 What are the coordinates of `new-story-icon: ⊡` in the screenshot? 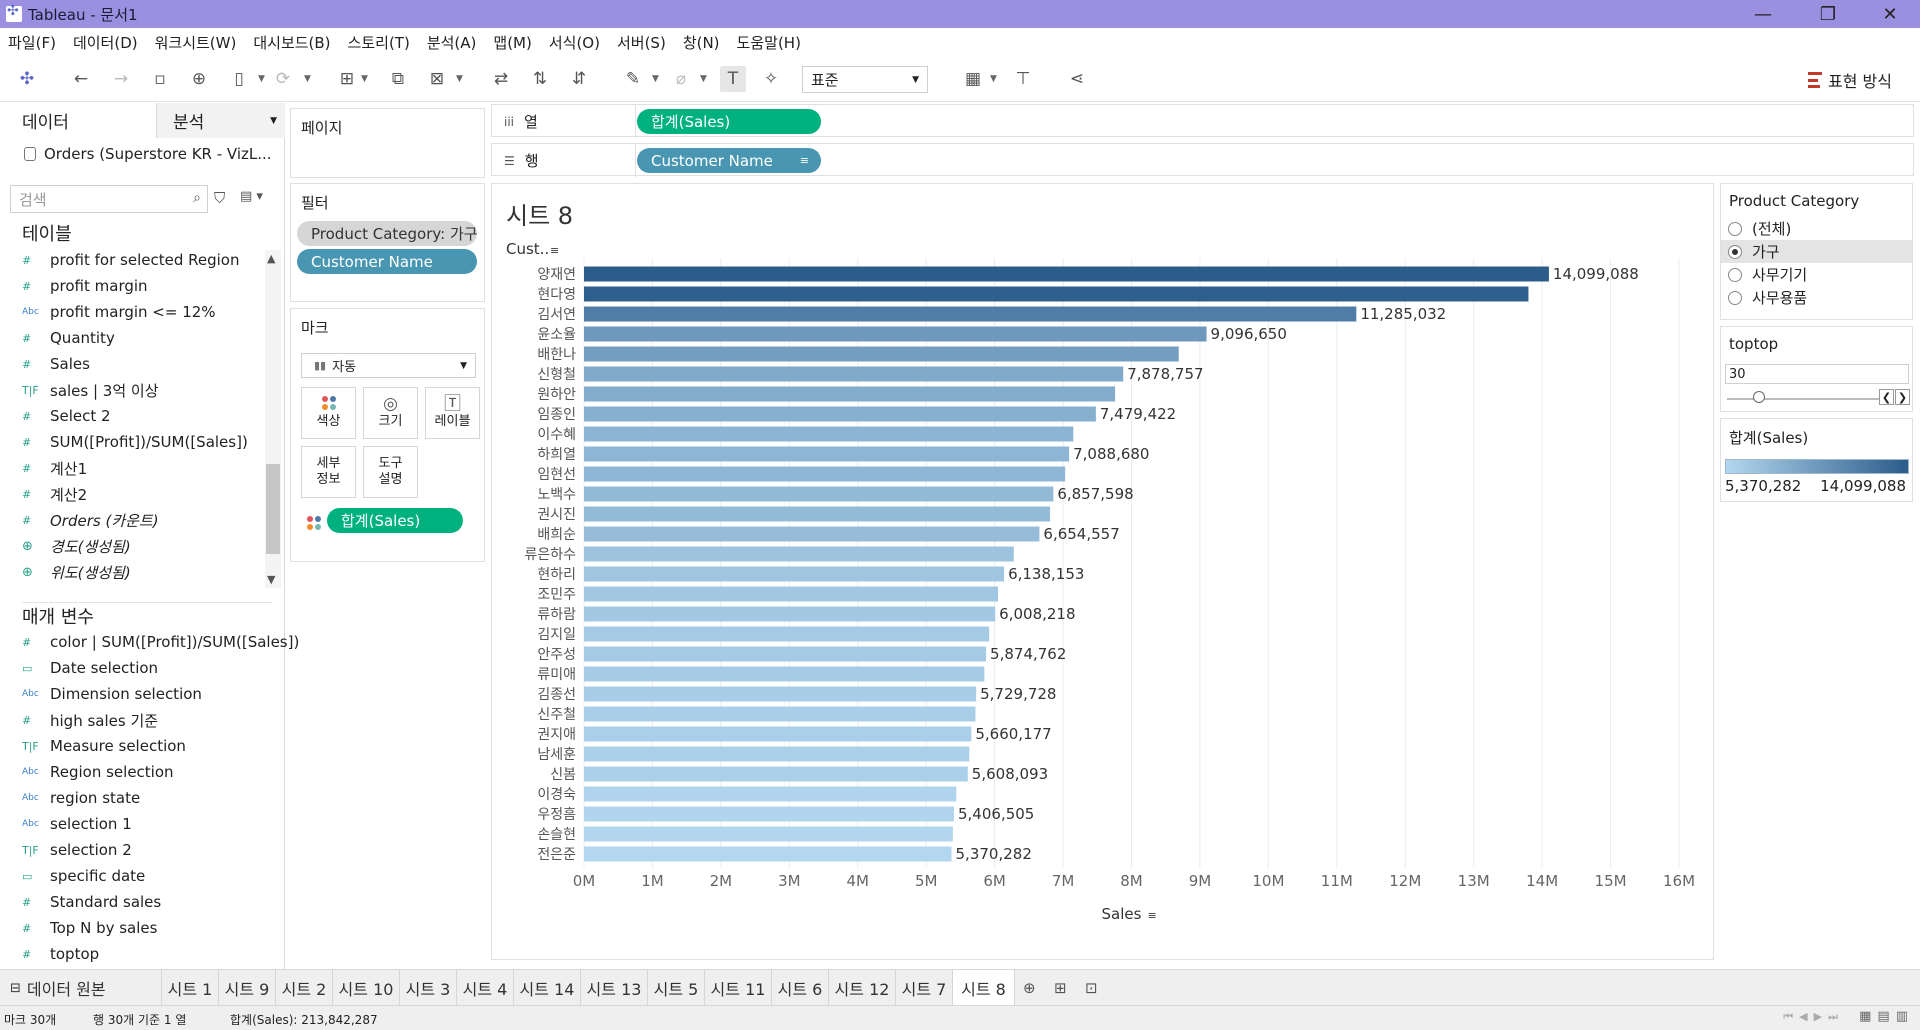 It's located at (1091, 988).